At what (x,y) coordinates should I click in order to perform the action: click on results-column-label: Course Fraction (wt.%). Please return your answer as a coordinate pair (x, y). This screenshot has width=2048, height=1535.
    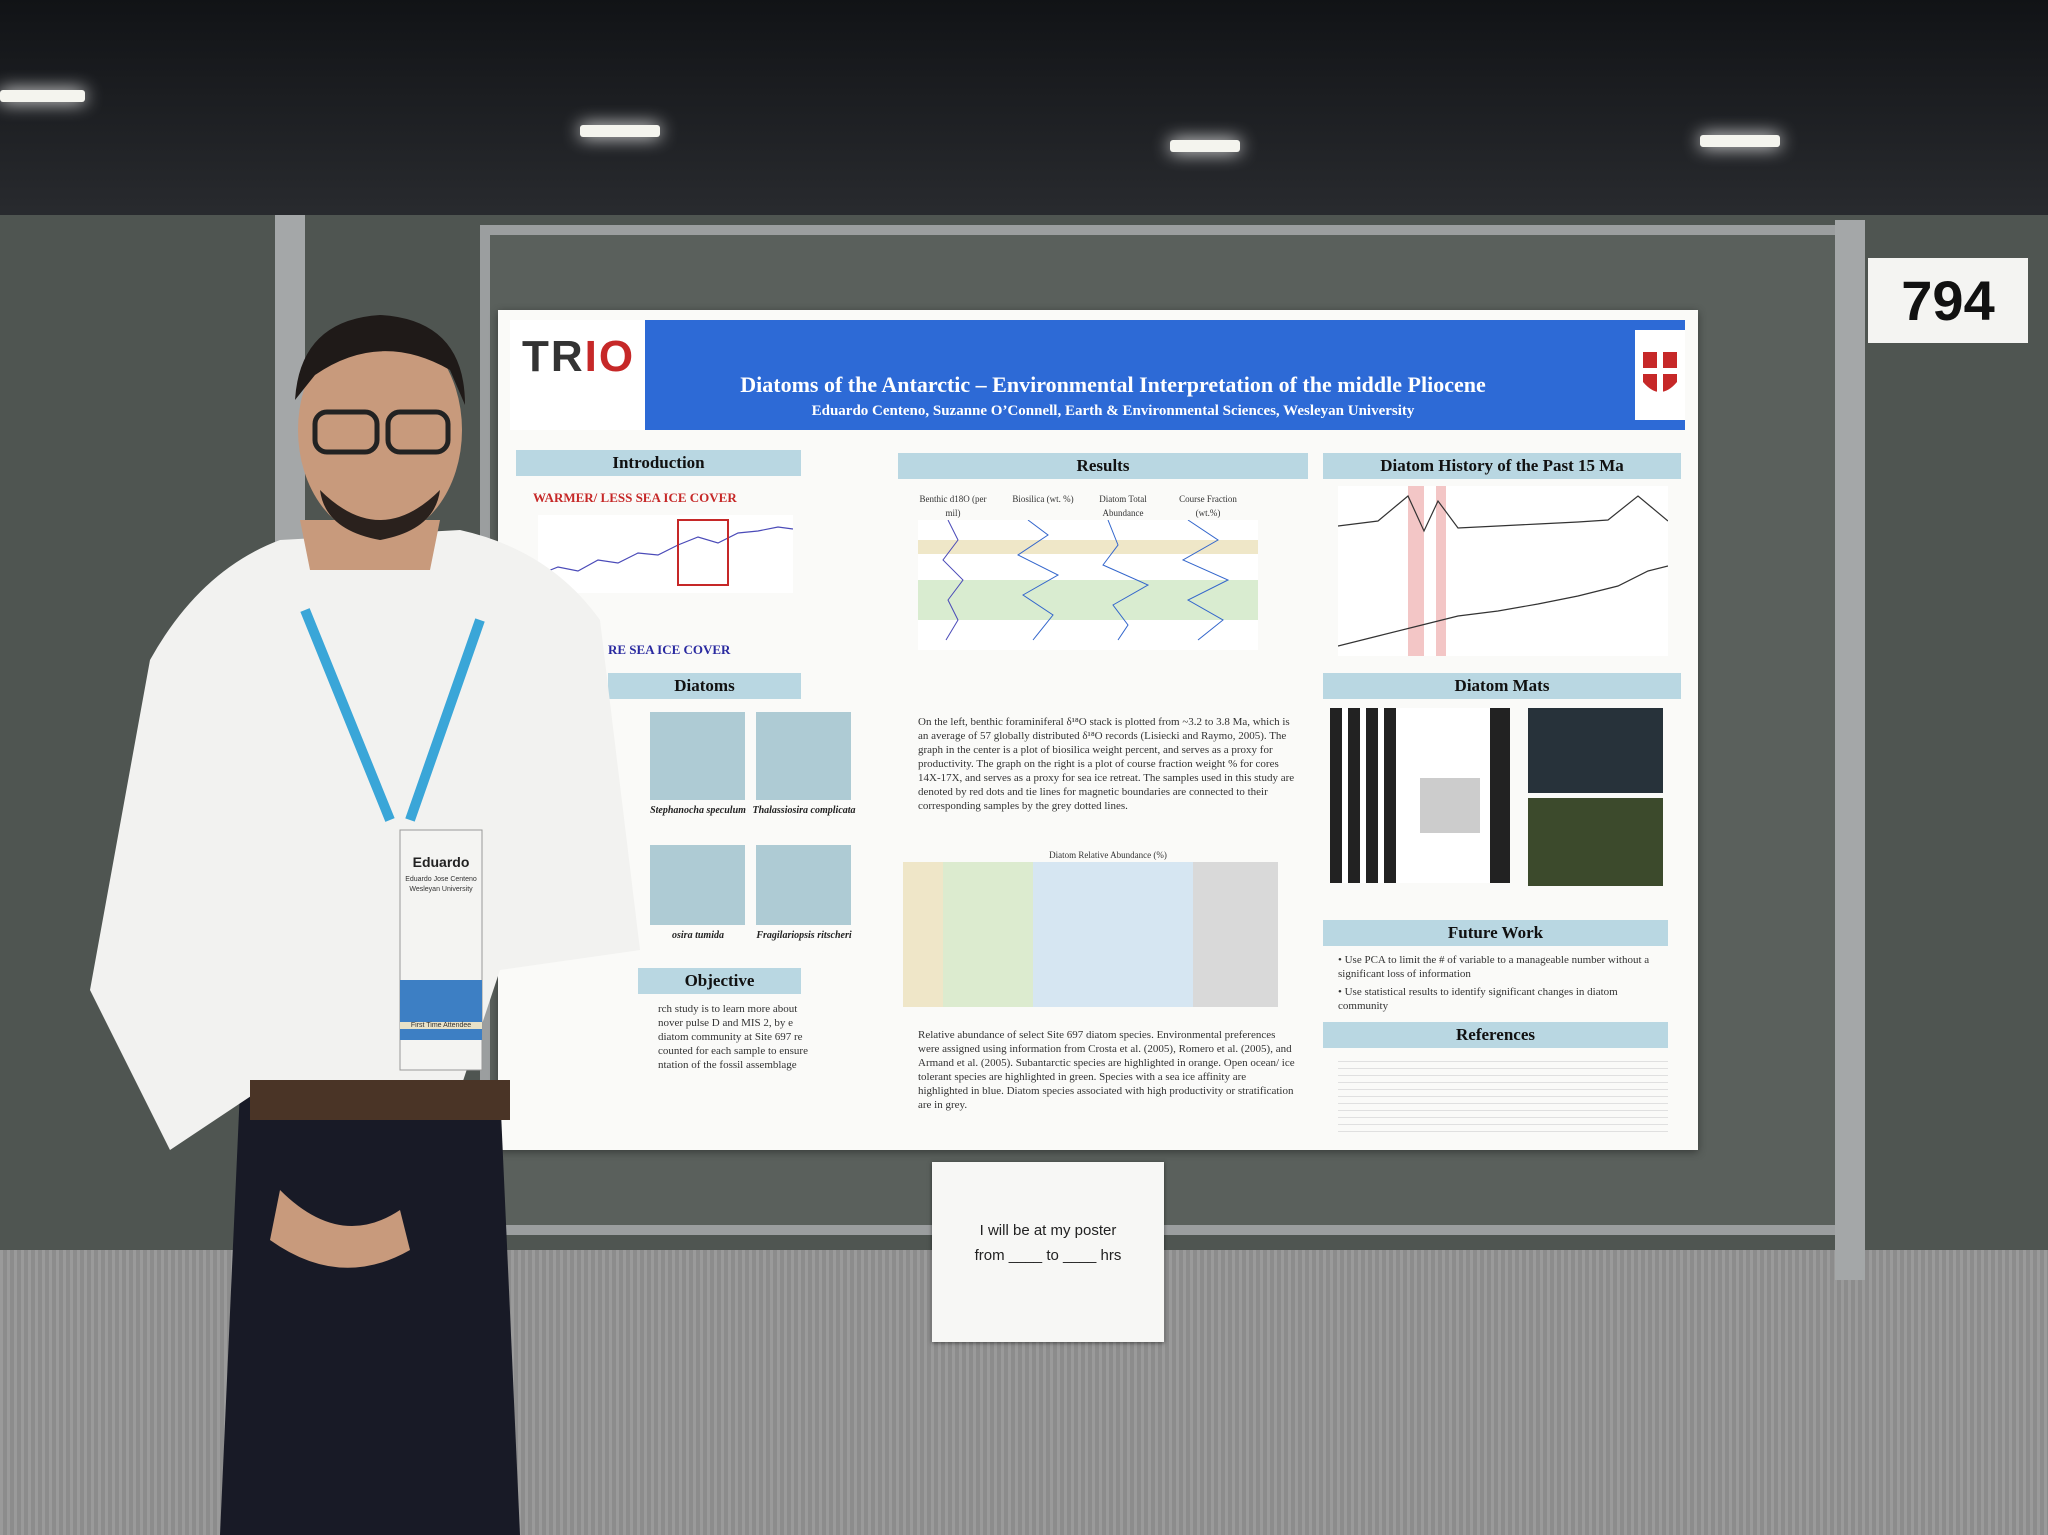
    Looking at the image, I should click on (1208, 506).